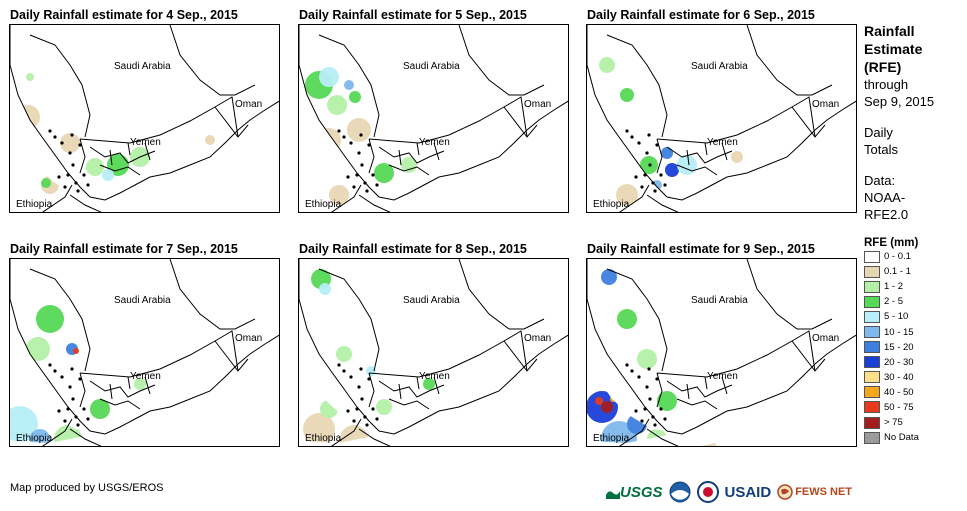 This screenshot has width=967, height=511. Describe the element at coordinates (897, 257) in the screenshot. I see `legend-label: 0 - 0.1` at that location.